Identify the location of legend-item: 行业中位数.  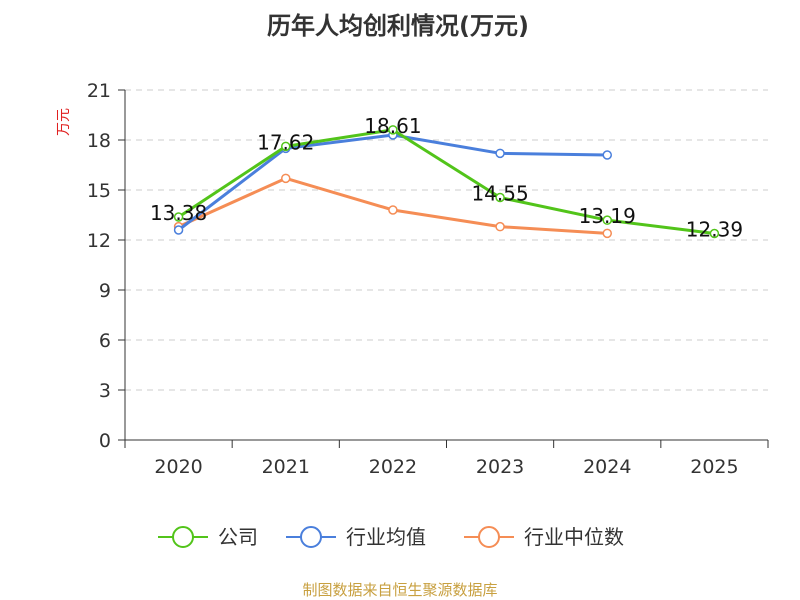
(544, 537).